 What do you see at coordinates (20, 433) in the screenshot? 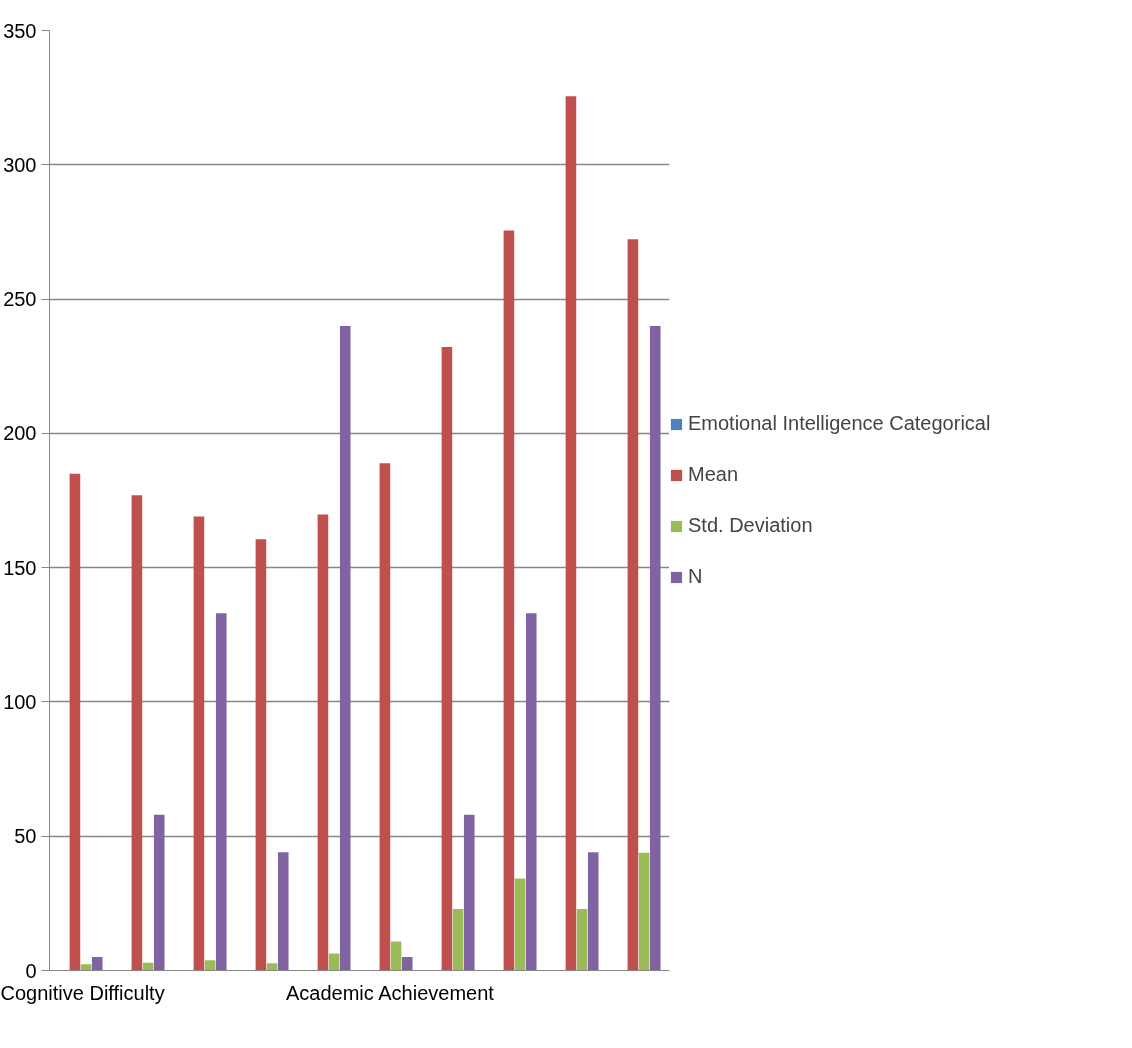
I see `y-tick-label: 200` at bounding box center [20, 433].